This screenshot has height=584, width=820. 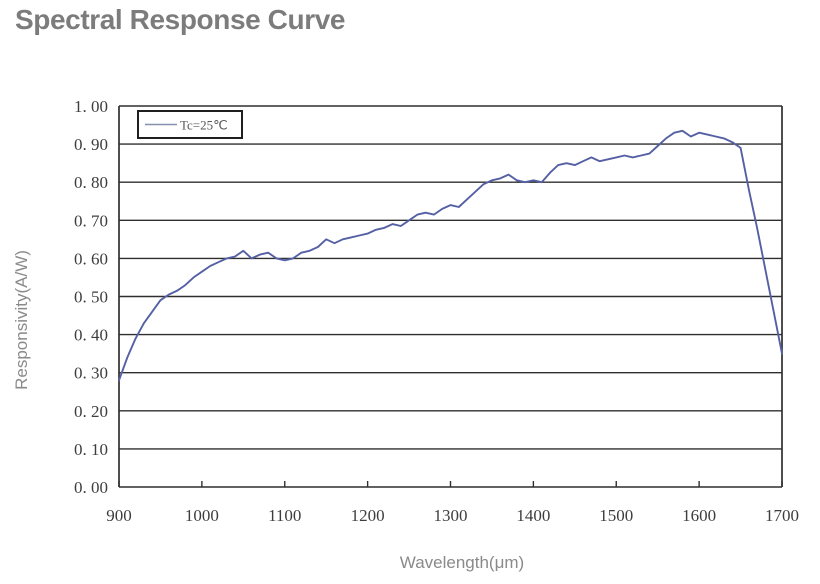 What do you see at coordinates (91, 449) in the screenshot?
I see `y-tick-label: 0. 10` at bounding box center [91, 449].